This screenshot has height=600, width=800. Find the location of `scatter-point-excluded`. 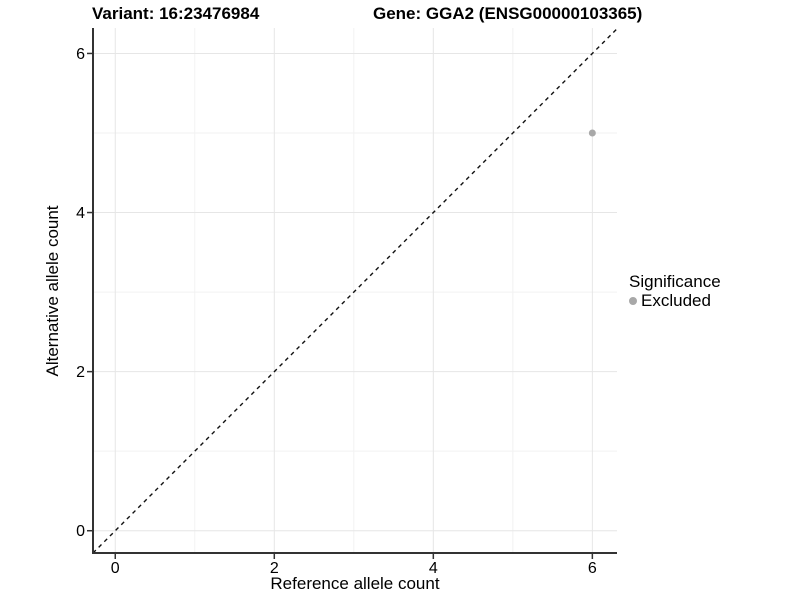

scatter-point-excluded is located at coordinates (592, 133).